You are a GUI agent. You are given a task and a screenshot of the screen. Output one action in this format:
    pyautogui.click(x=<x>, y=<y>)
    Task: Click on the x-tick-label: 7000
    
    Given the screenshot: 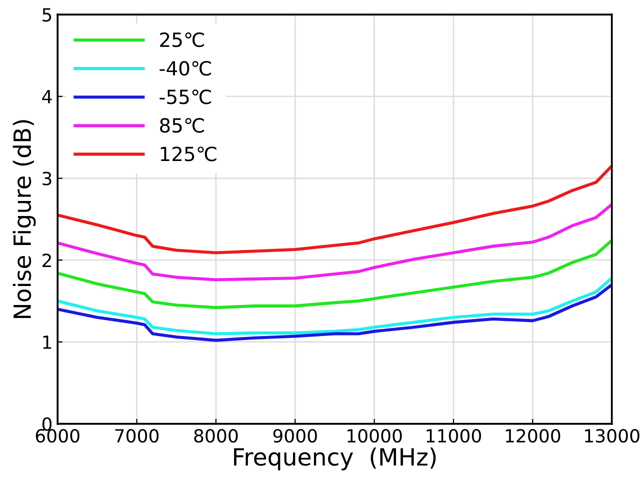 What is the action you would take?
    pyautogui.click(x=137, y=435)
    